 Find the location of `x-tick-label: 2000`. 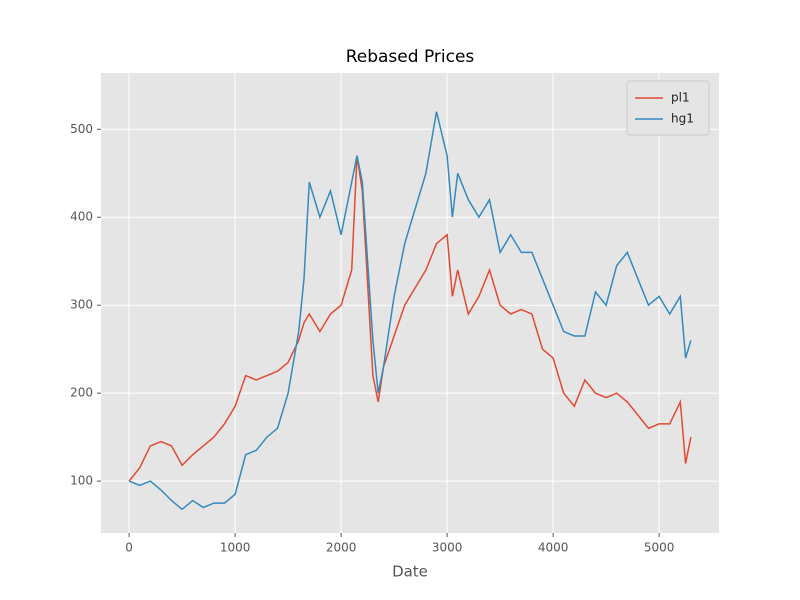

x-tick-label: 2000 is located at coordinates (341, 548).